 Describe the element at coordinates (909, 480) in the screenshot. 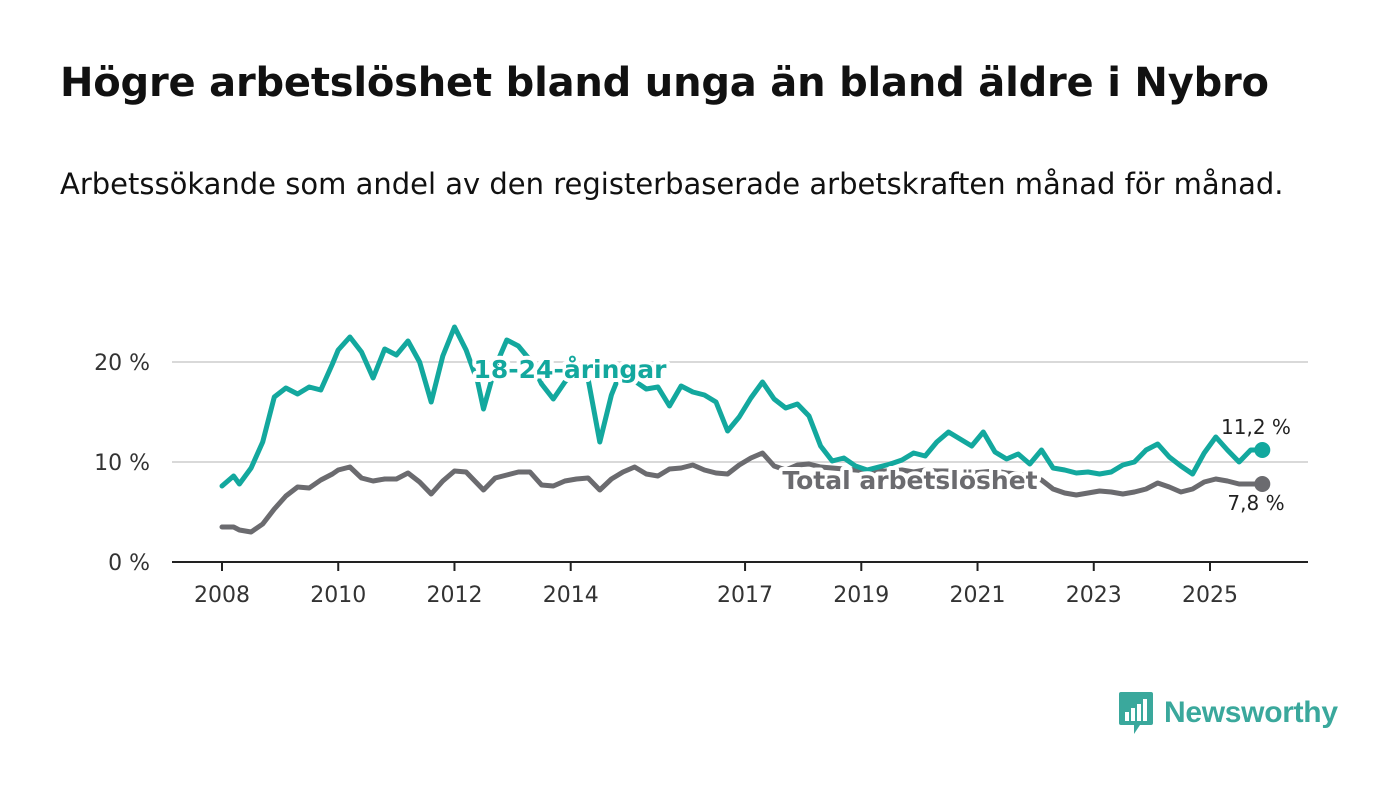

I see `series-label-total: Total arbetslöshet` at that location.